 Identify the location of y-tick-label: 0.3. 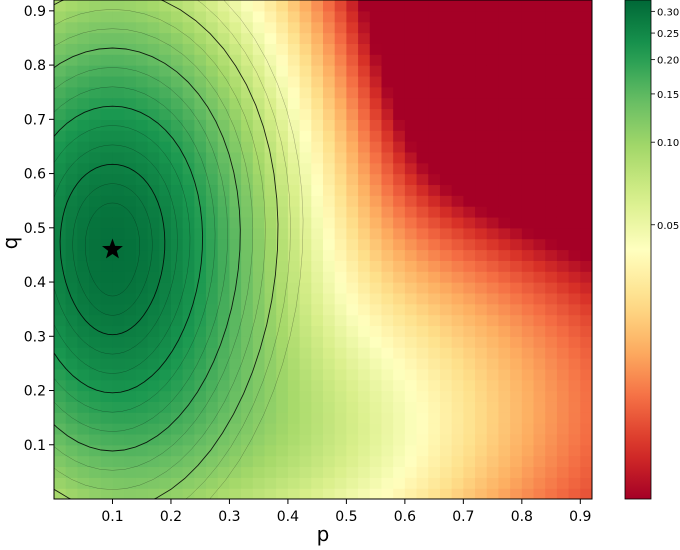
(35, 337).